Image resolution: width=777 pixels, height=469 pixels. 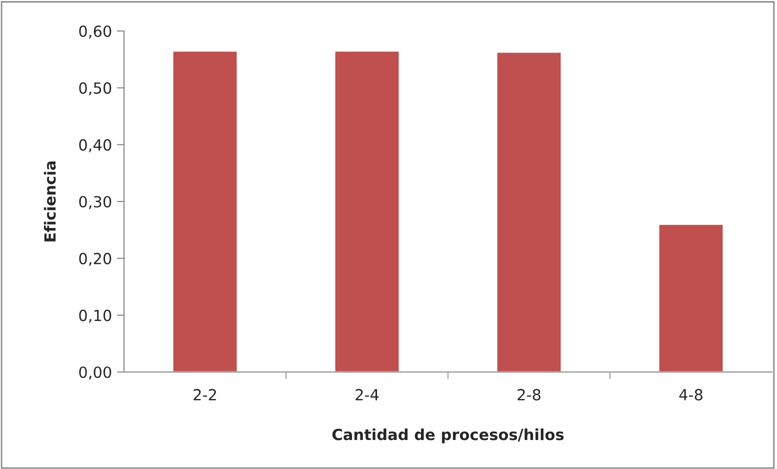 What do you see at coordinates (205, 394) in the screenshot?
I see `x-tick-label: 2-2` at bounding box center [205, 394].